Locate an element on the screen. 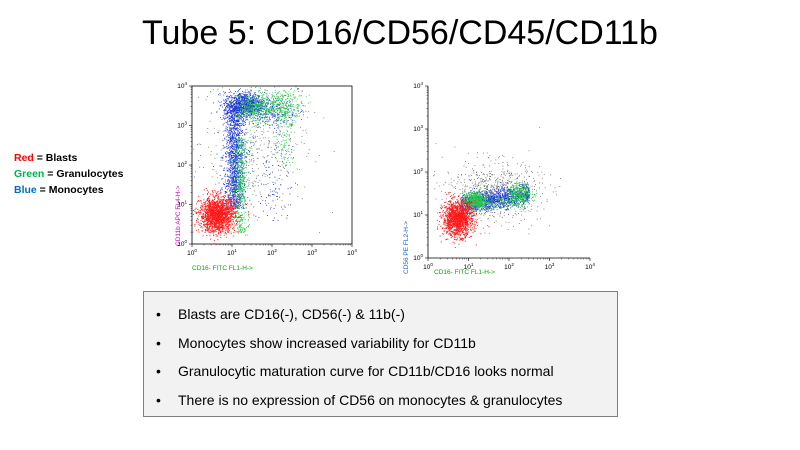 The image size is (800, 450). legend-item-blasts: Red = Blasts is located at coordinates (68, 158).